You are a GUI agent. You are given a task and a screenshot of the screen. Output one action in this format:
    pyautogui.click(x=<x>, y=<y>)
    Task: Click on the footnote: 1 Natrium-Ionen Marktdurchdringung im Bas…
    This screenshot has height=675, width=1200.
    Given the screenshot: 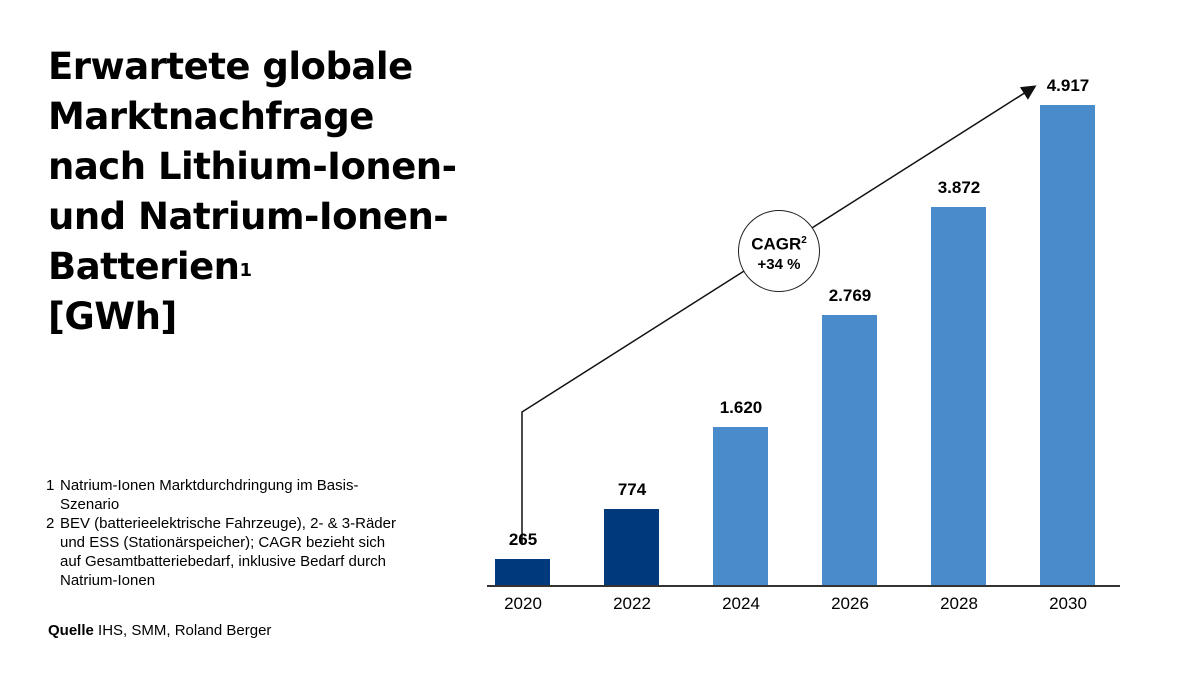 What is the action you would take?
    pyautogui.click(x=202, y=495)
    